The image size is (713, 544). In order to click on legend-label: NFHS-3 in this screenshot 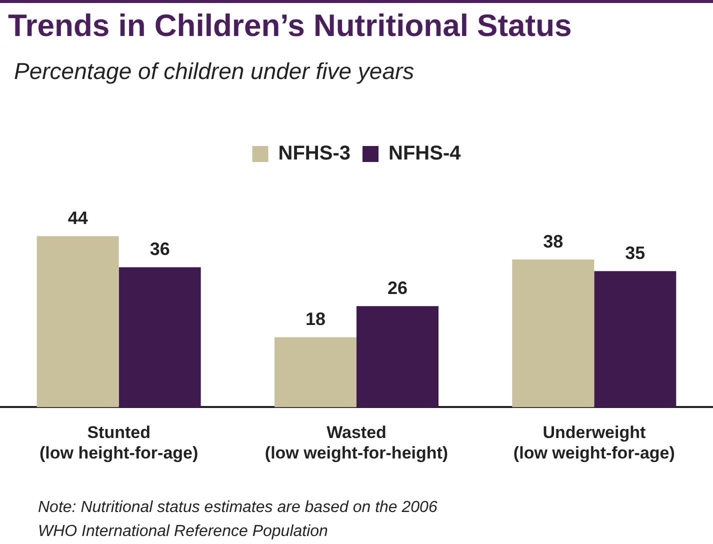, I will do `click(314, 153)`.